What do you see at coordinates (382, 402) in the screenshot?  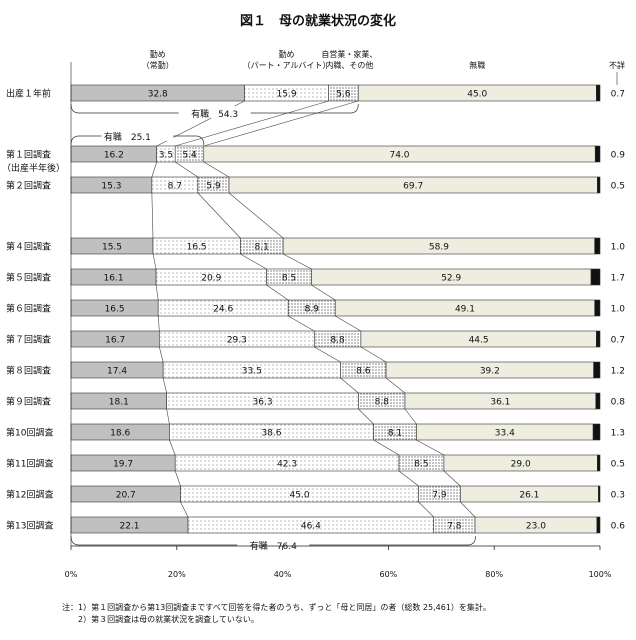 I see `data-label: 8.8` at bounding box center [382, 402].